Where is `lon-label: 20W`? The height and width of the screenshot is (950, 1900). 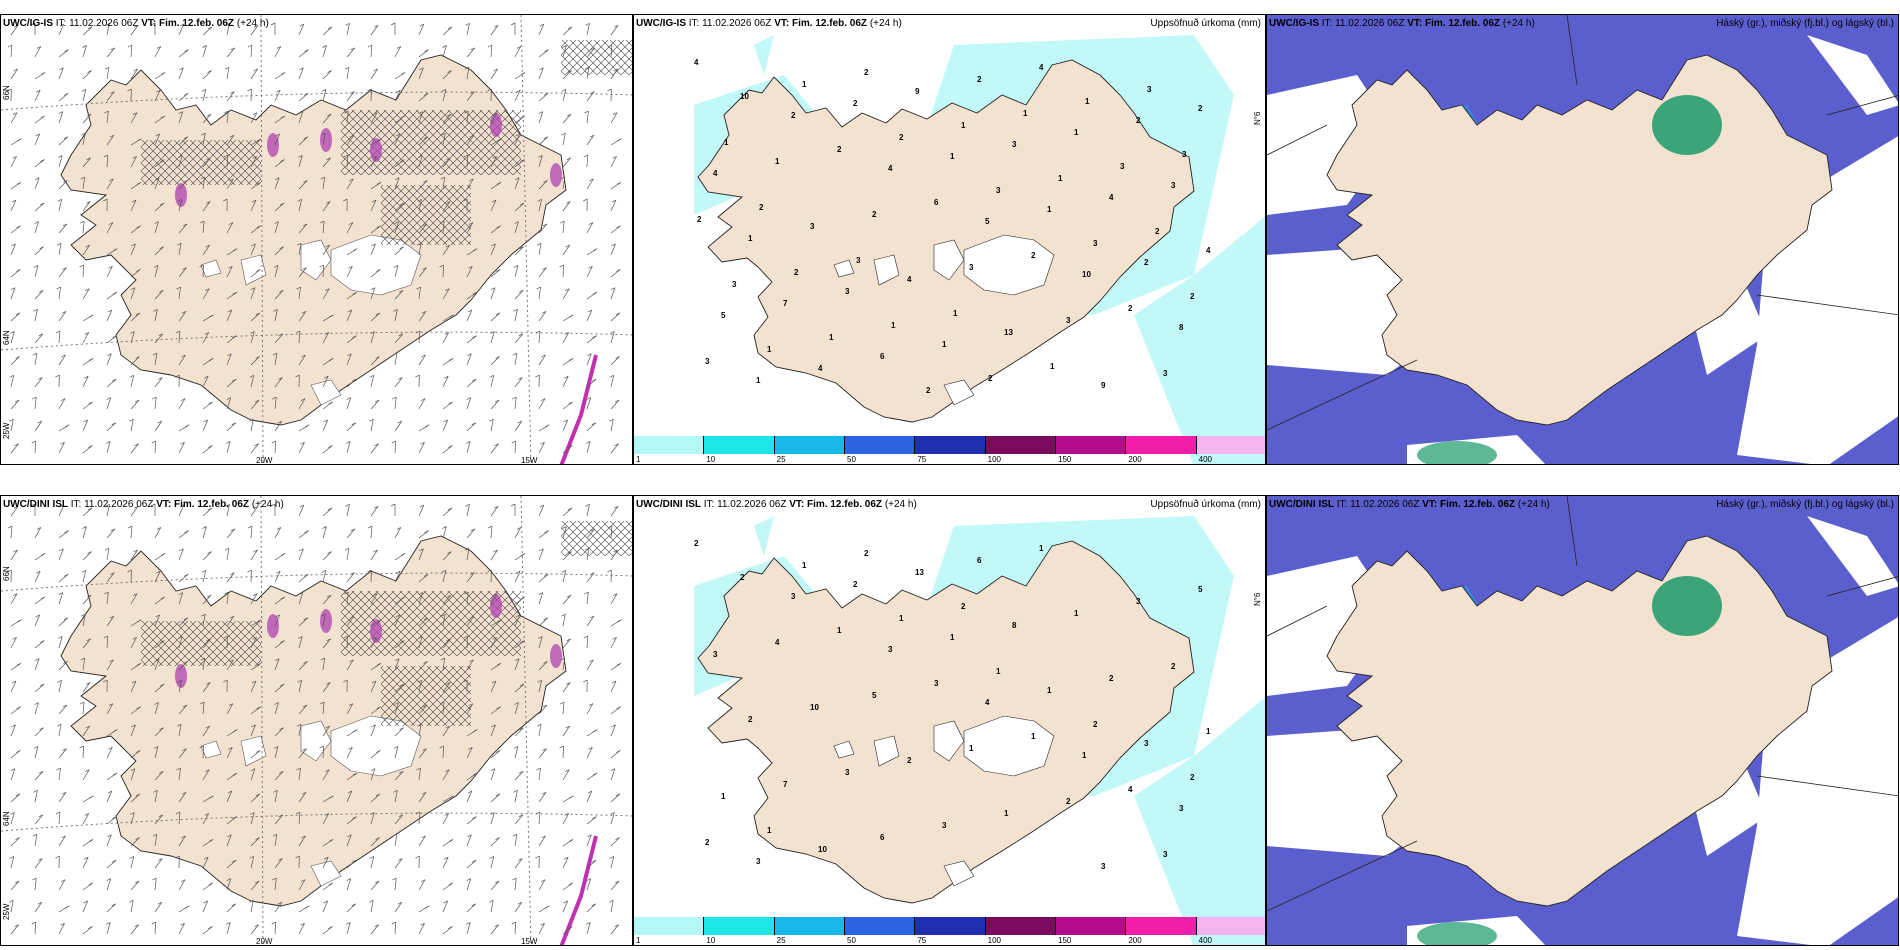
lon-label: 20W is located at coordinates (264, 941).